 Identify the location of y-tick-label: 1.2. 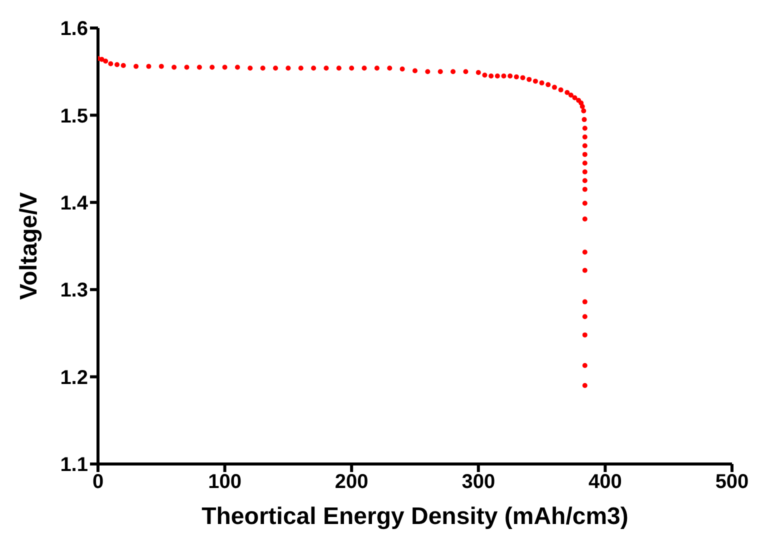
(74, 377).